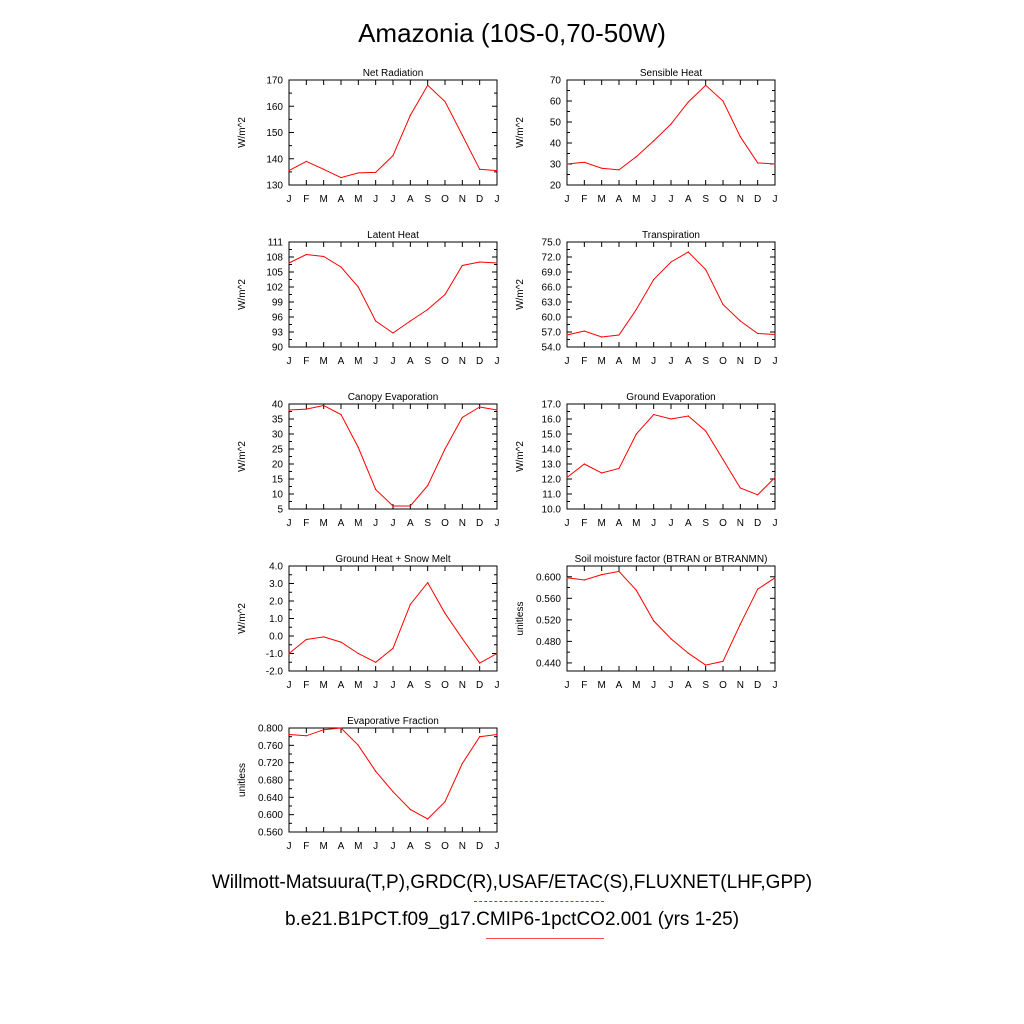 The width and height of the screenshot is (1024, 1024). Describe the element at coordinates (274, 186) in the screenshot. I see `y-tick-label: 130` at that location.